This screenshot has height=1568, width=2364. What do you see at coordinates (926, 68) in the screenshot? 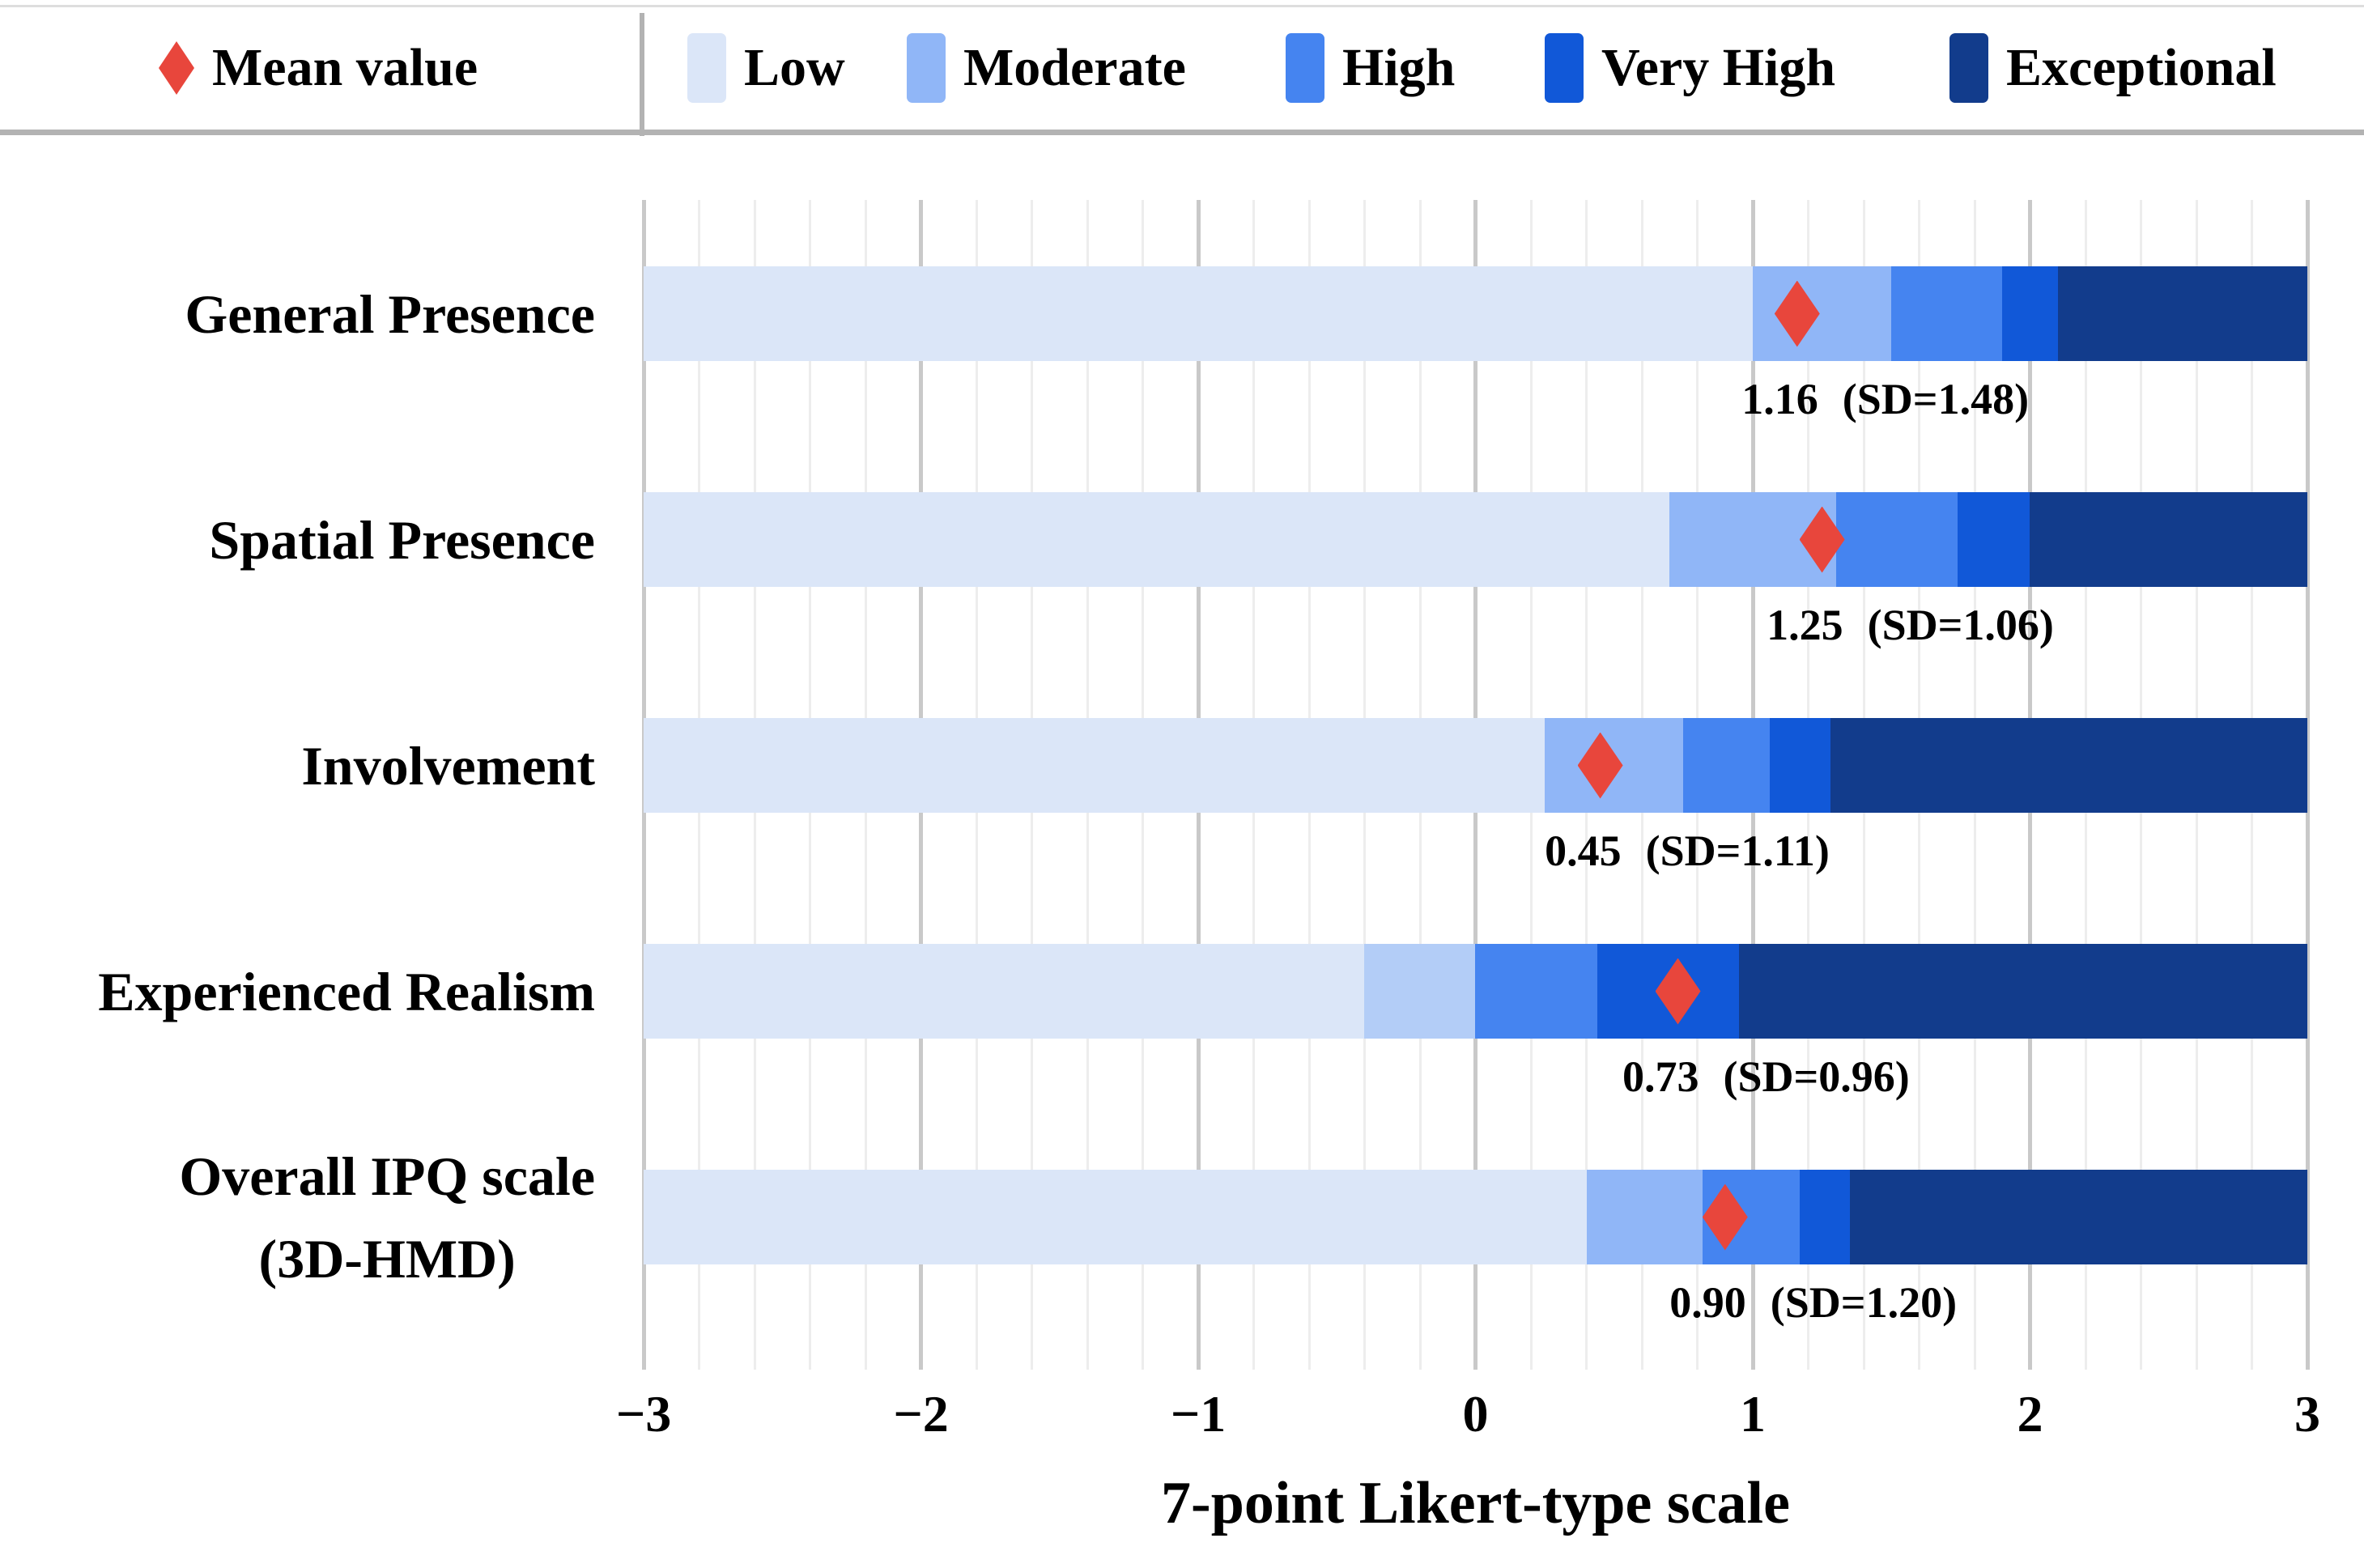
I see `legend-swatch-moderate` at bounding box center [926, 68].